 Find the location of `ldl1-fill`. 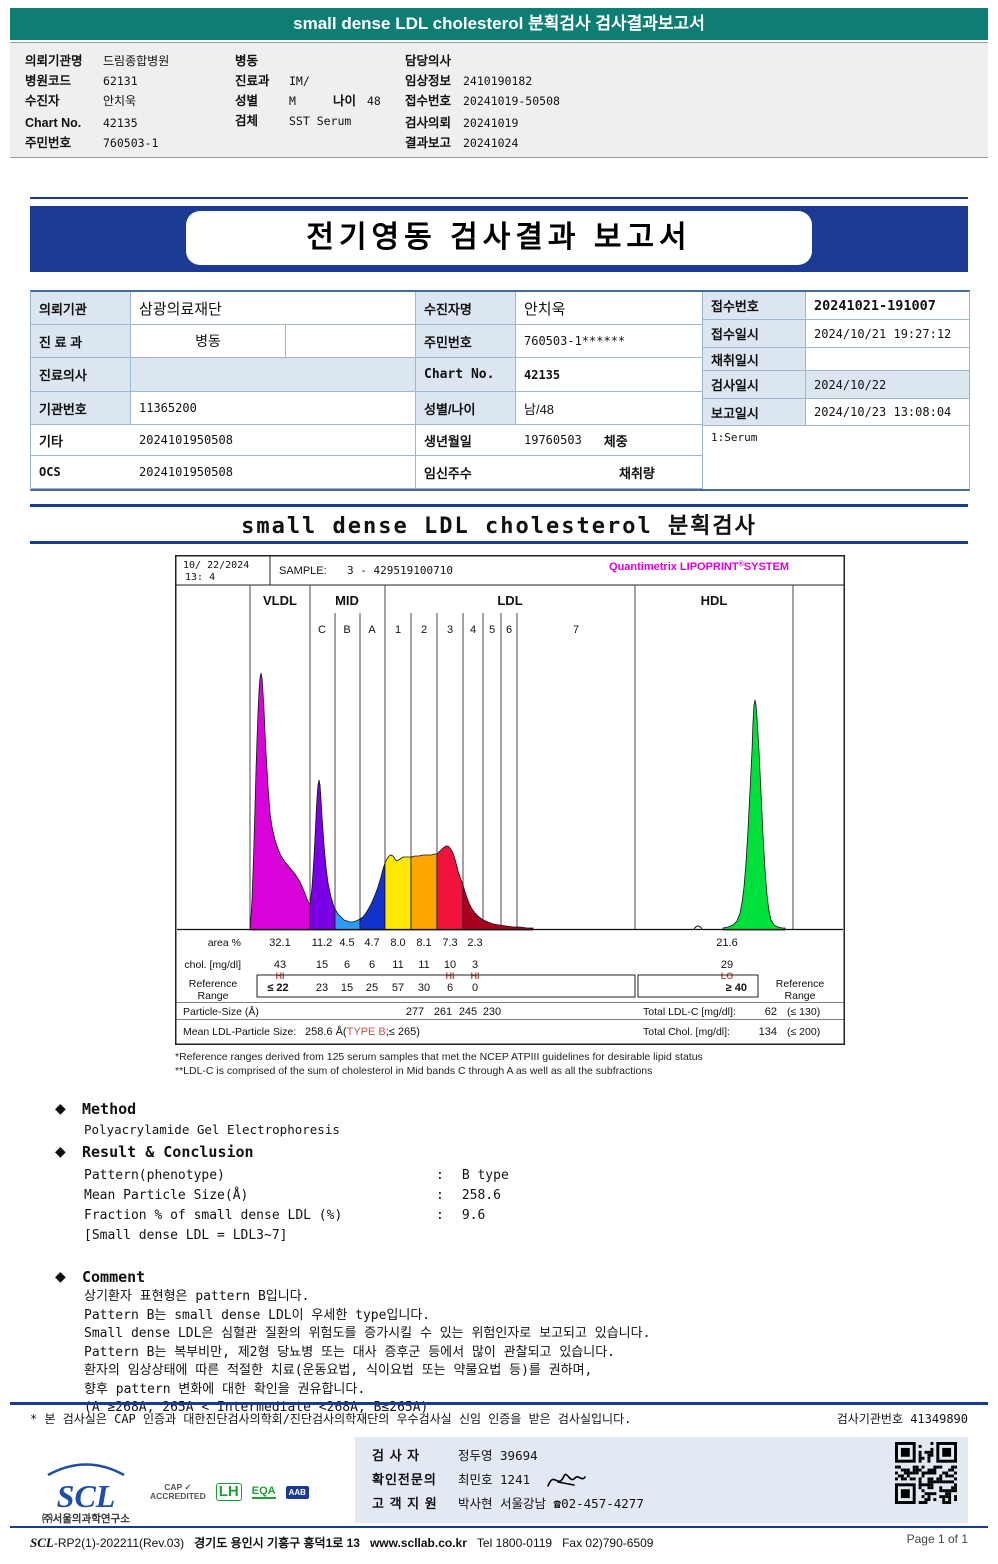

ldl1-fill is located at coordinates (398, 892).